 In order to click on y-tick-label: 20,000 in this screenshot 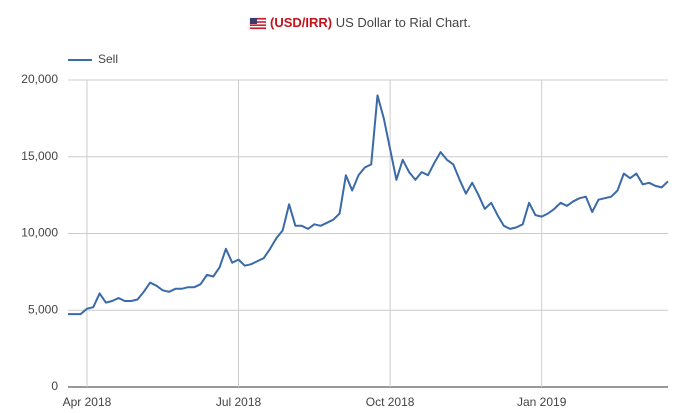, I will do `click(39, 79)`.